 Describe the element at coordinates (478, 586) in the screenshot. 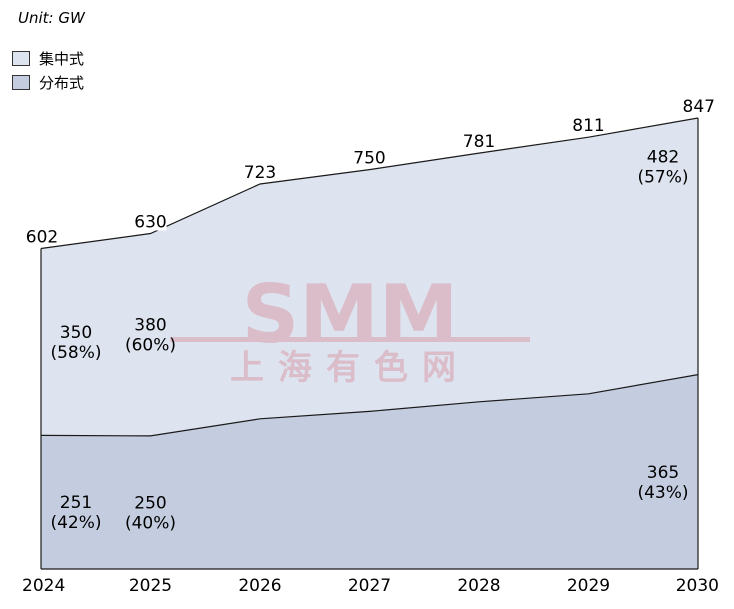

I see `x-tick-label: 2028` at that location.